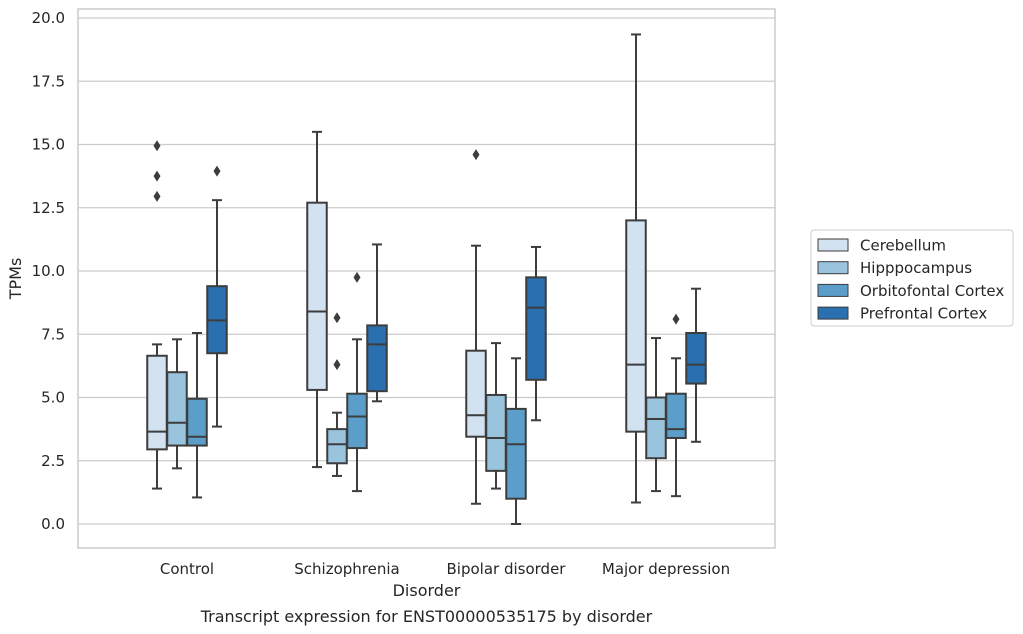 The height and width of the screenshot is (634, 1023). Describe the element at coordinates (903, 246) in the screenshot. I see `legend-label: Cerebellum` at that location.